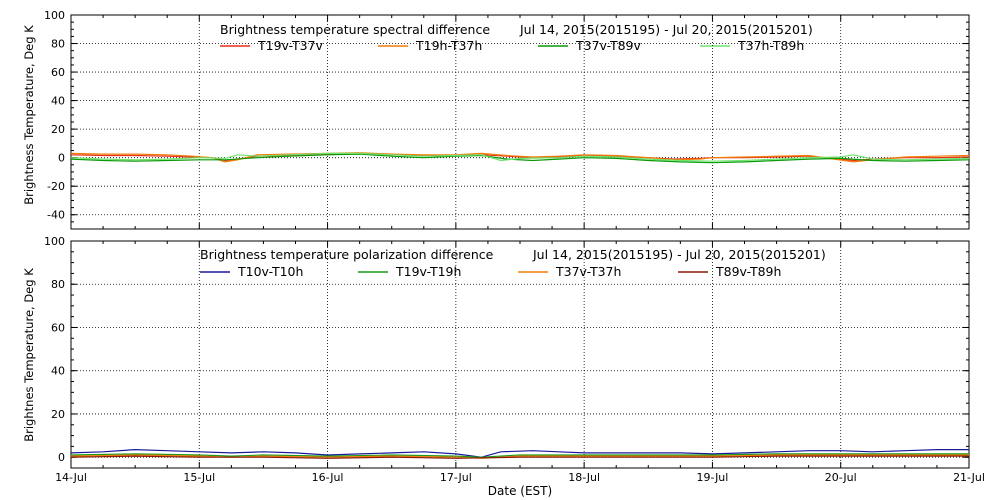 The width and height of the screenshot is (1000, 500). Describe the element at coordinates (969, 477) in the screenshot. I see `x-tick-label: 21-Jul` at that location.